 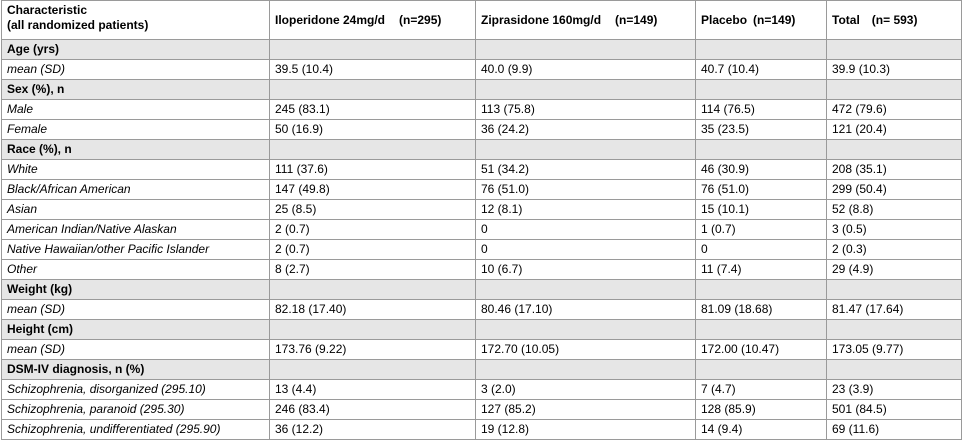 I want to click on row-label: Female, so click(x=135, y=129).